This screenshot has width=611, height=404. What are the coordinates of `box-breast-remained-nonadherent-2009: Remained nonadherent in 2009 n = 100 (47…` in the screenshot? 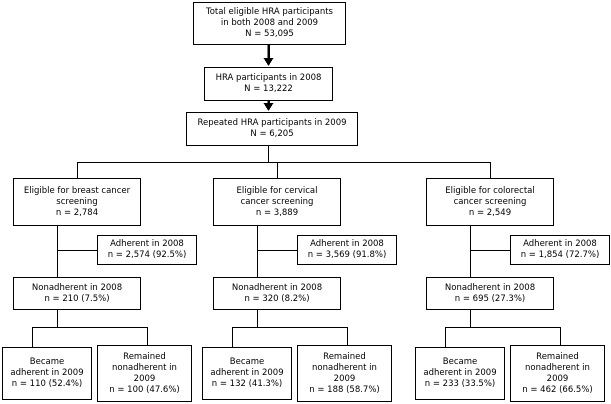 It's located at (144, 373).